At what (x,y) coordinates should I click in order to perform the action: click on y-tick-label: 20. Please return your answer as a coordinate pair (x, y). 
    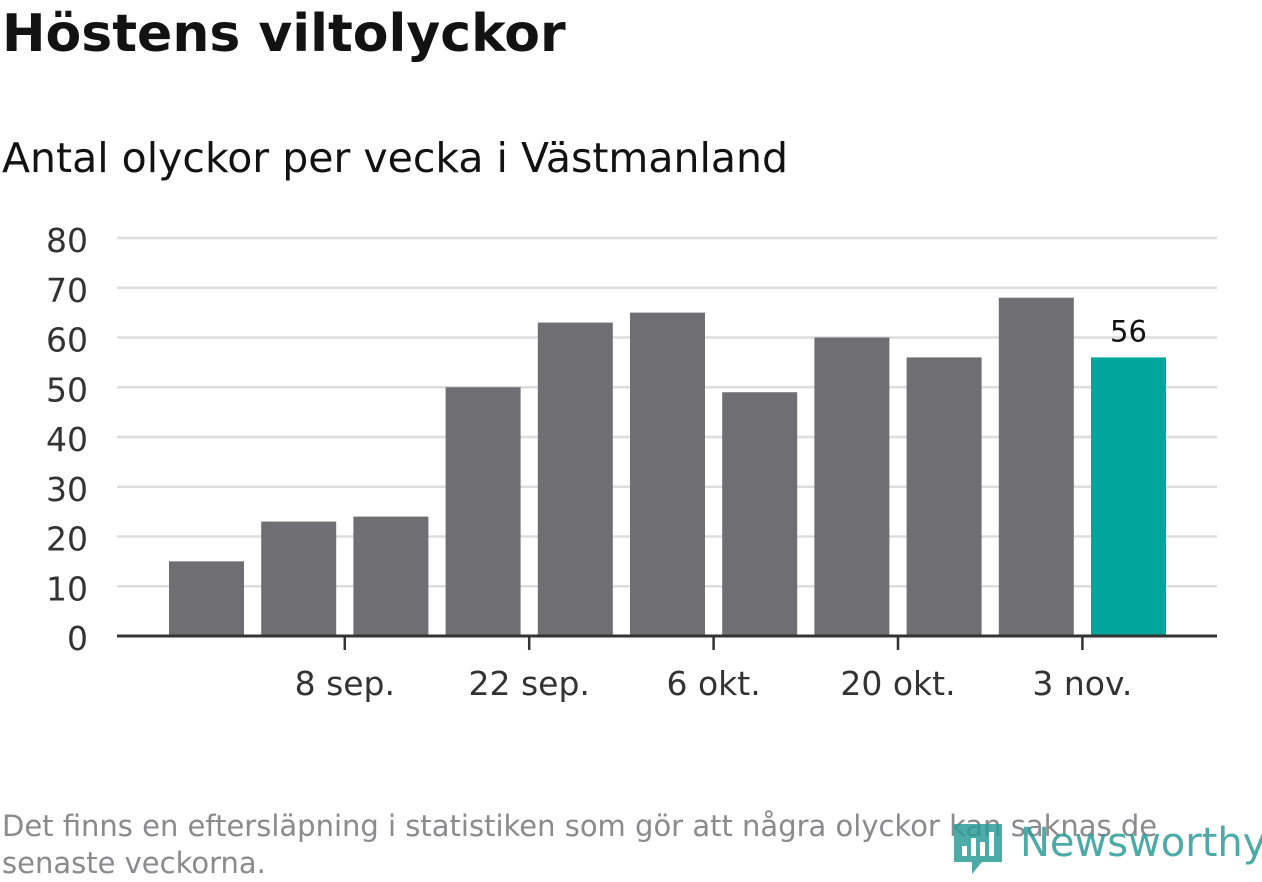
    Looking at the image, I should click on (67, 539).